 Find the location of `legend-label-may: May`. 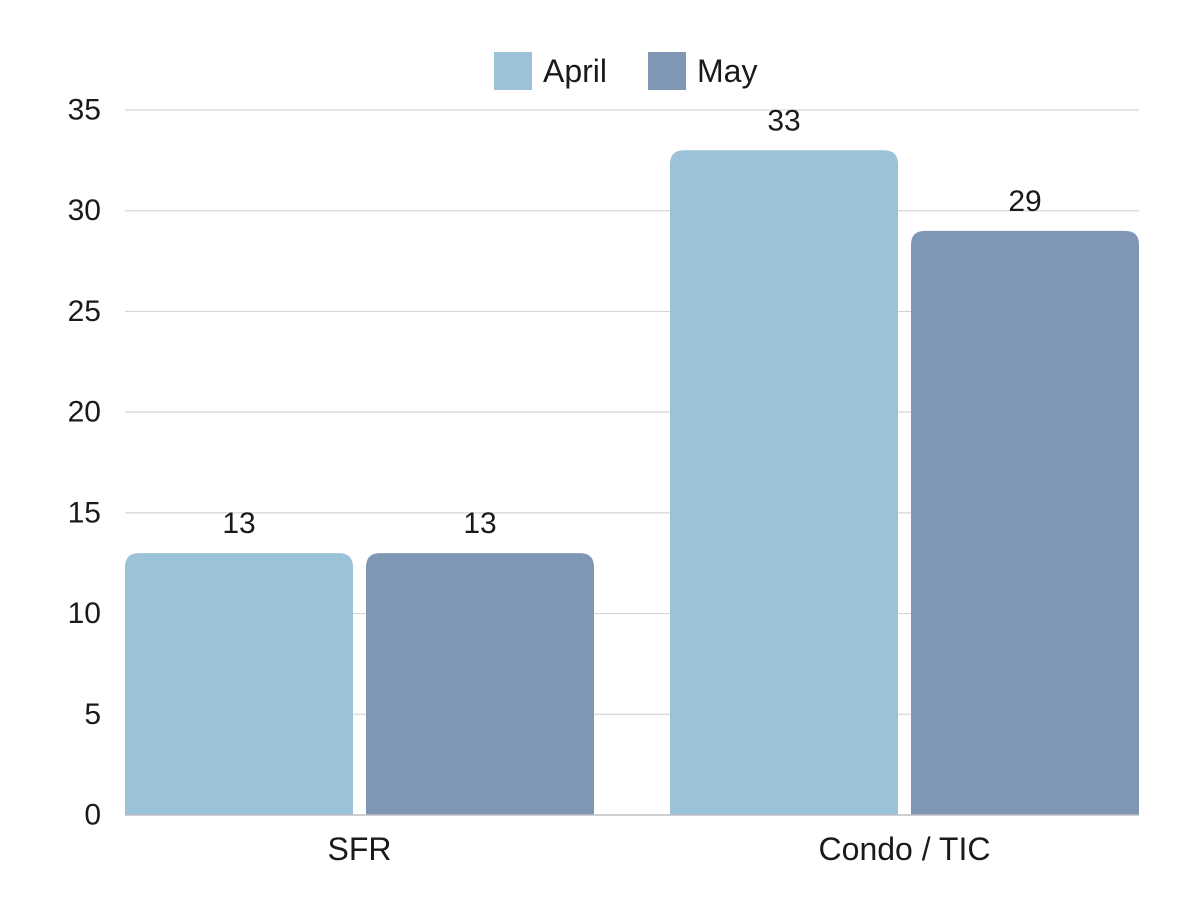

legend-label-may: May is located at coordinates (727, 71).